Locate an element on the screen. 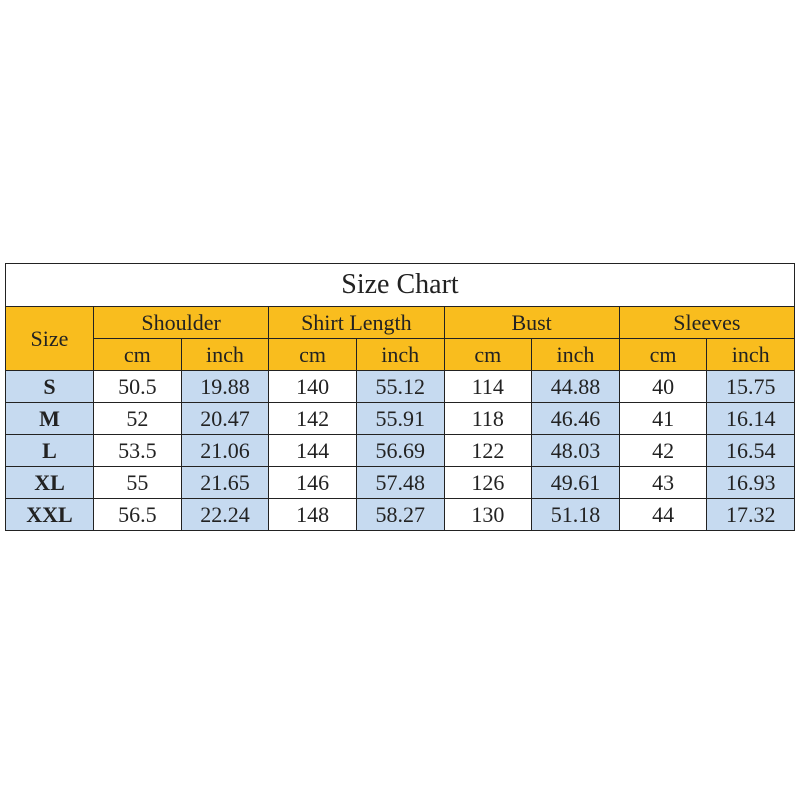 The height and width of the screenshot is (800, 800). measurement: 53.5 is located at coordinates (137, 450).